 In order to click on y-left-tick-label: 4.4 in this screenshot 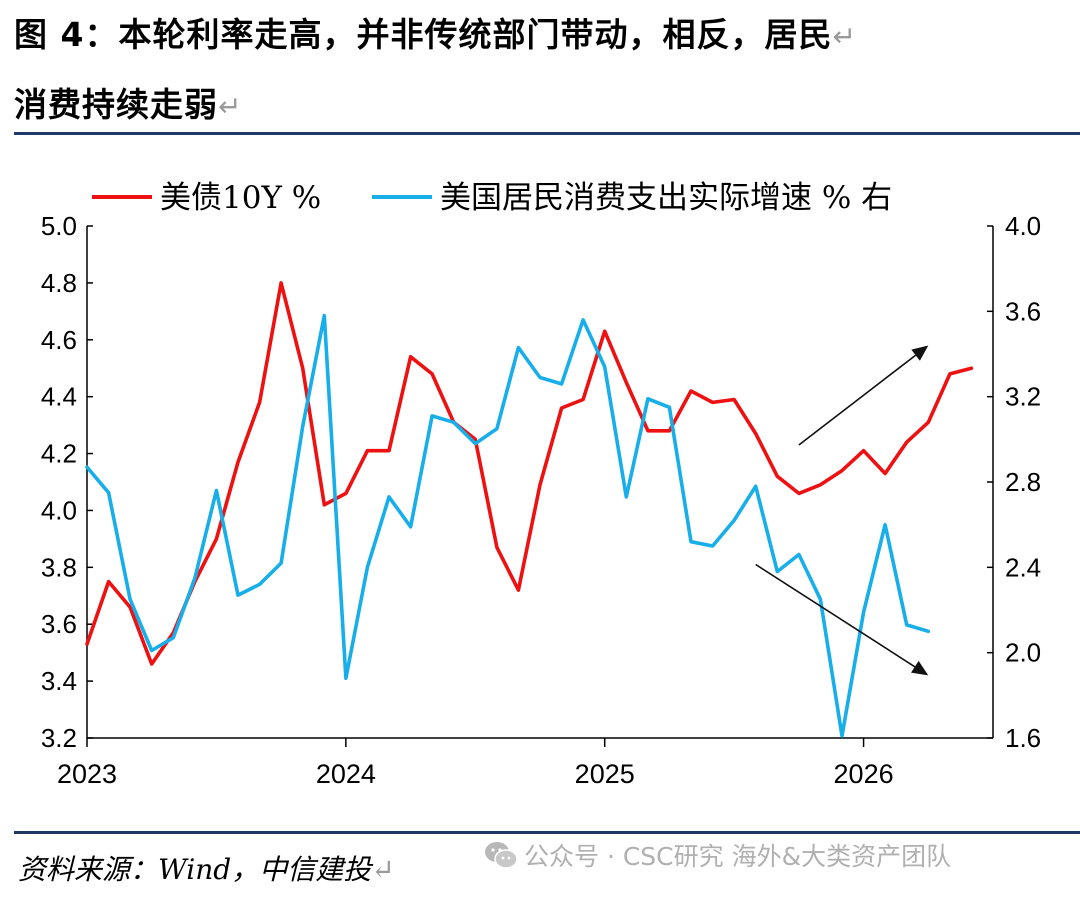, I will do `click(59, 397)`.